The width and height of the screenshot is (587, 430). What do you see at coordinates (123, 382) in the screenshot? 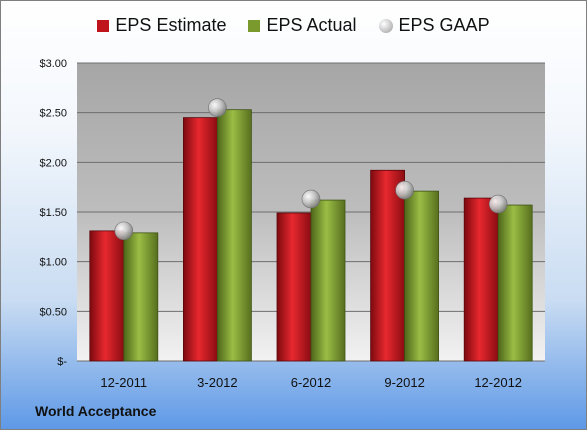
I see `x-tick-label: 12-2011` at bounding box center [123, 382].